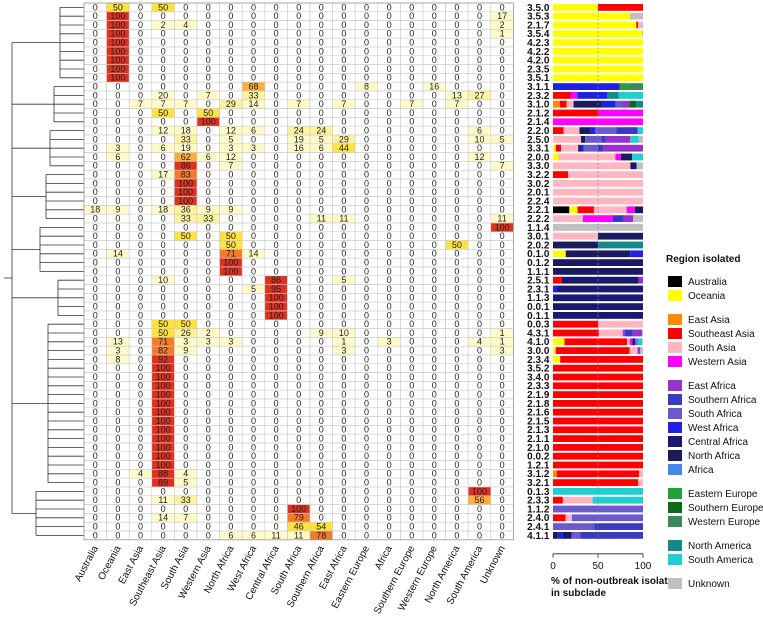 The height and width of the screenshot is (644, 763). Describe the element at coordinates (709, 584) in the screenshot. I see `legend-label: Unknown` at that location.